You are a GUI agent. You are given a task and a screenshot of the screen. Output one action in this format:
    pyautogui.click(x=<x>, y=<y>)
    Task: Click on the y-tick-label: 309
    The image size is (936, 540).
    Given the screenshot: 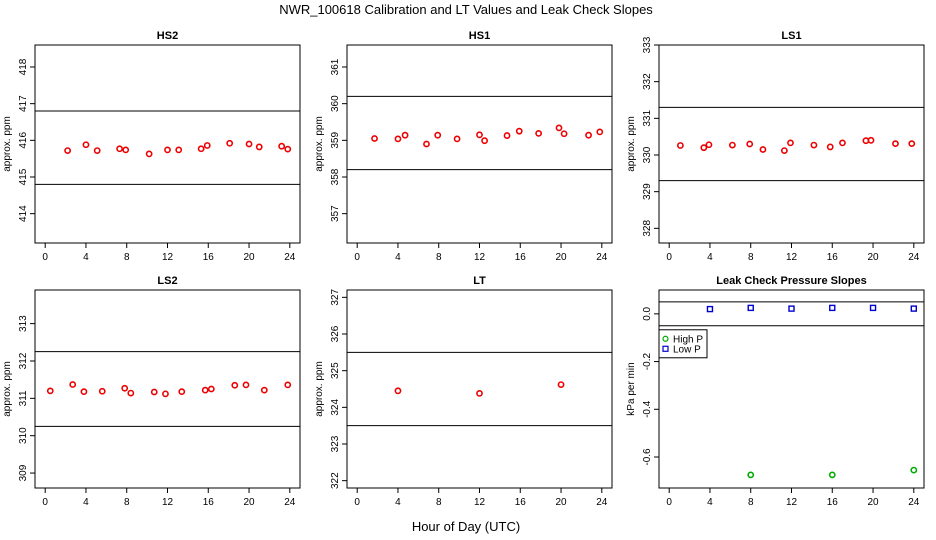 What is the action you would take?
    pyautogui.click(x=23, y=472)
    